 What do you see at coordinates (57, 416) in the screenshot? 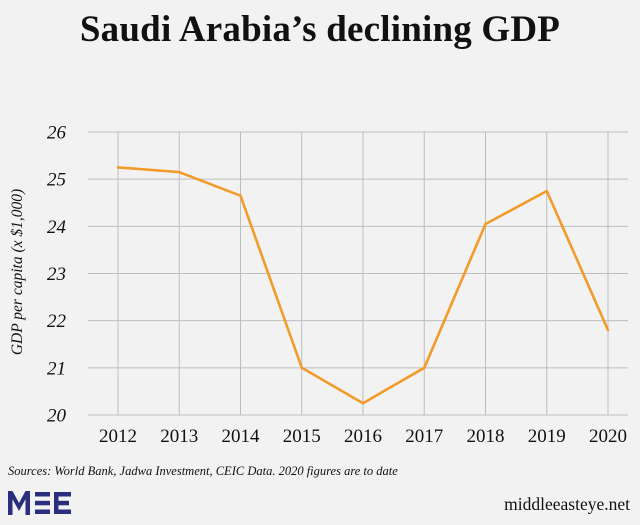
I see `y-tick-label: 20` at bounding box center [57, 416].